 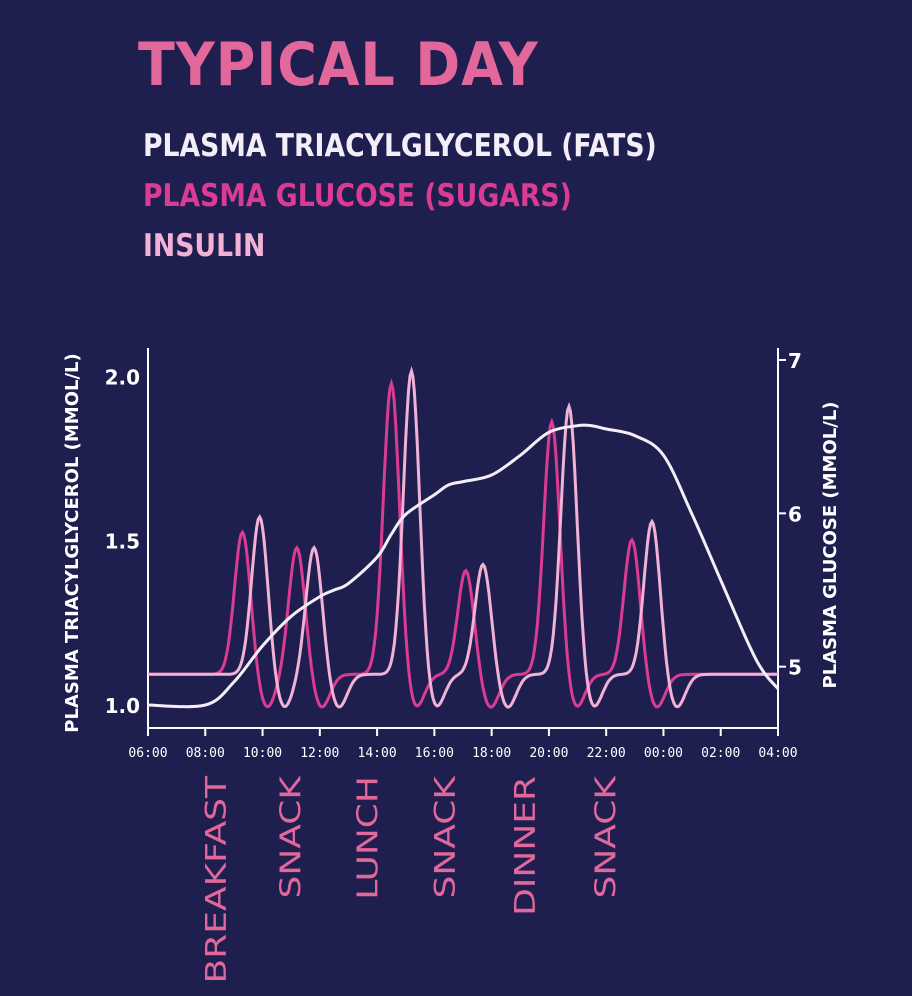 What do you see at coordinates (262, 753) in the screenshot?
I see `x-tick-label: 10:00` at bounding box center [262, 753].